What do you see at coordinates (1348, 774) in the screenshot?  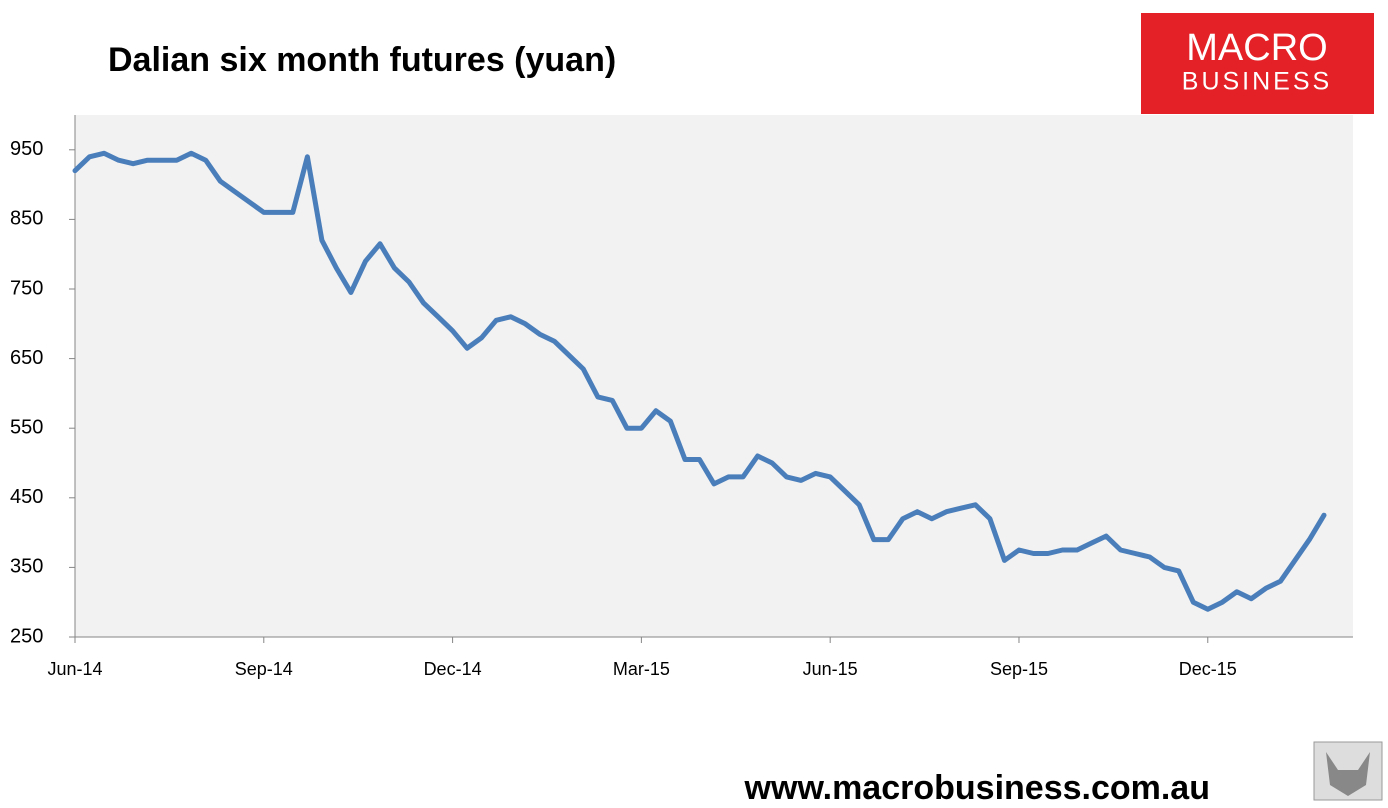 I see `logo-icon-wolf` at bounding box center [1348, 774].